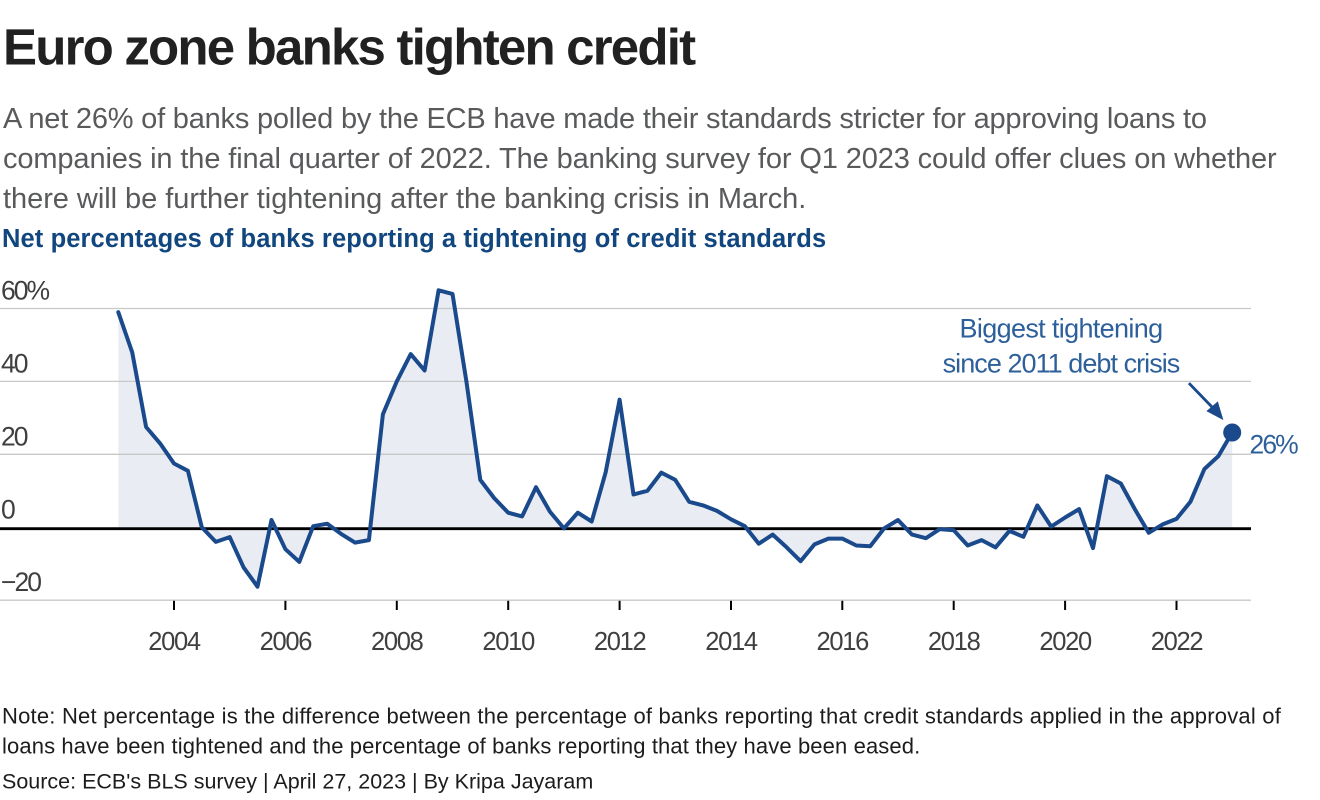 This screenshot has height=800, width=1320. I want to click on svg-text: 2016, so click(843, 642).